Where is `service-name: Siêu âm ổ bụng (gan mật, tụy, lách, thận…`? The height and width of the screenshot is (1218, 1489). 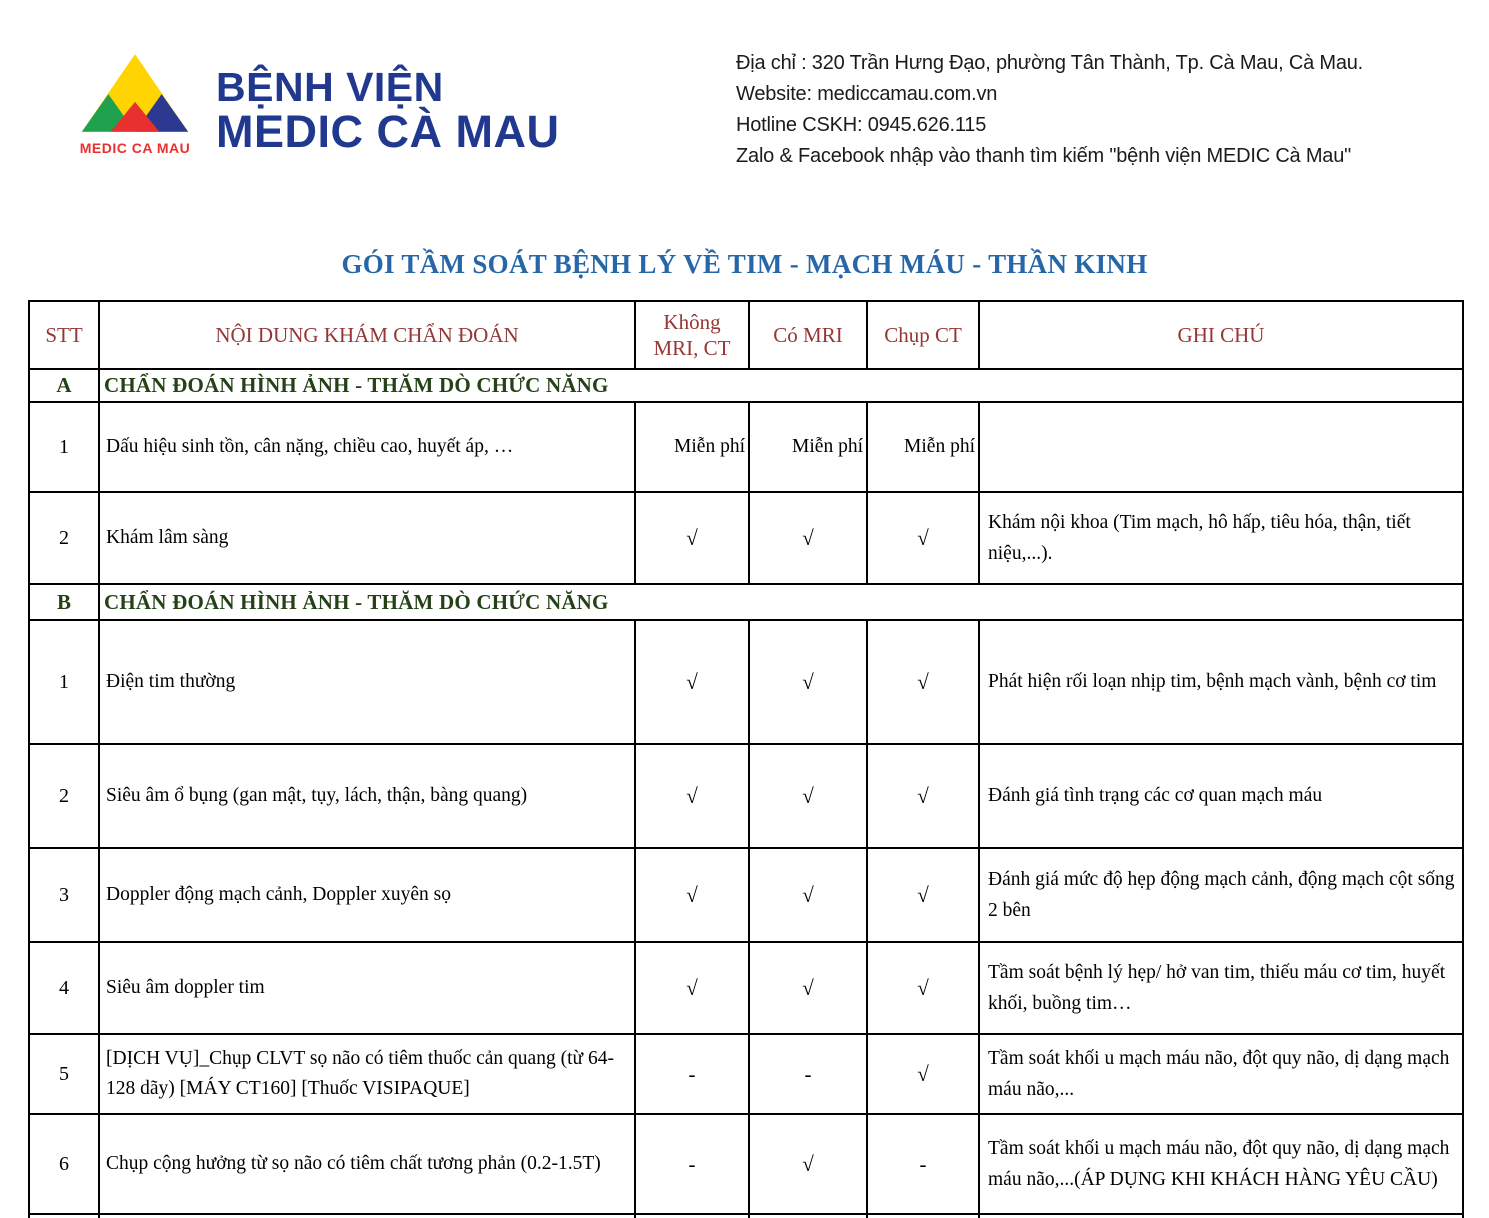 service-name: Siêu âm ổ bụng (gan mật, tụy, lách, thận… is located at coordinates (367, 796).